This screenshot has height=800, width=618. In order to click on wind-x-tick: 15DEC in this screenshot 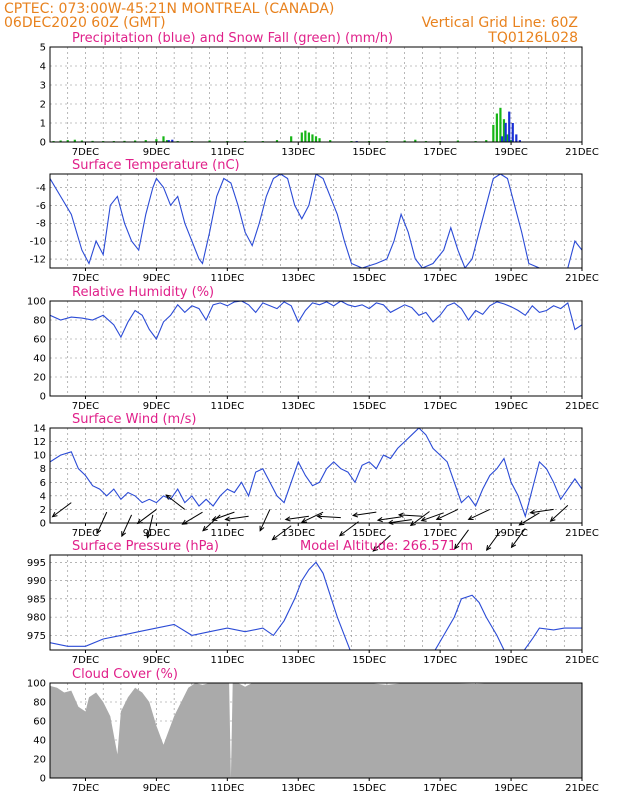, I will do `click(369, 533)`.